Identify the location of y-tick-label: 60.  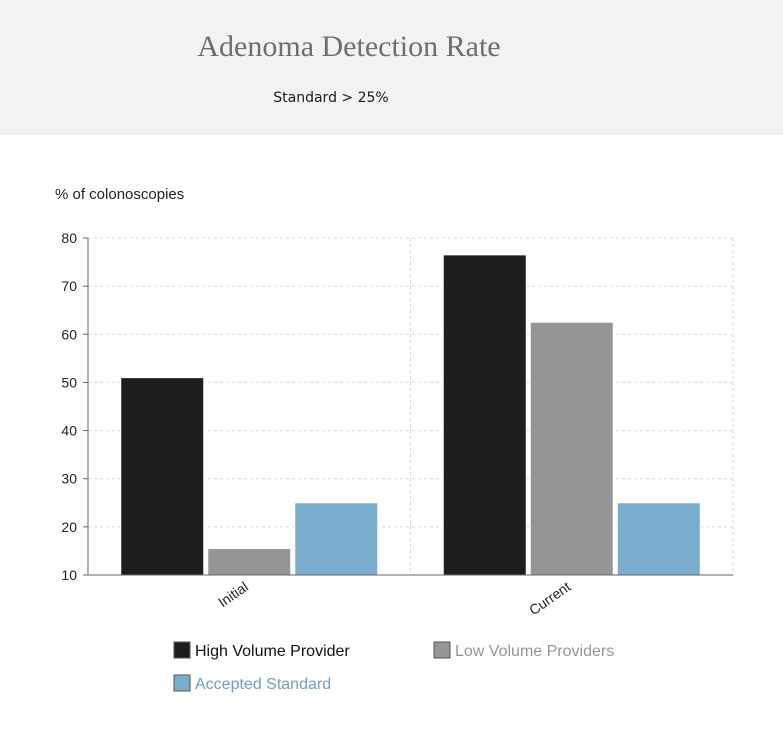
(69, 334).